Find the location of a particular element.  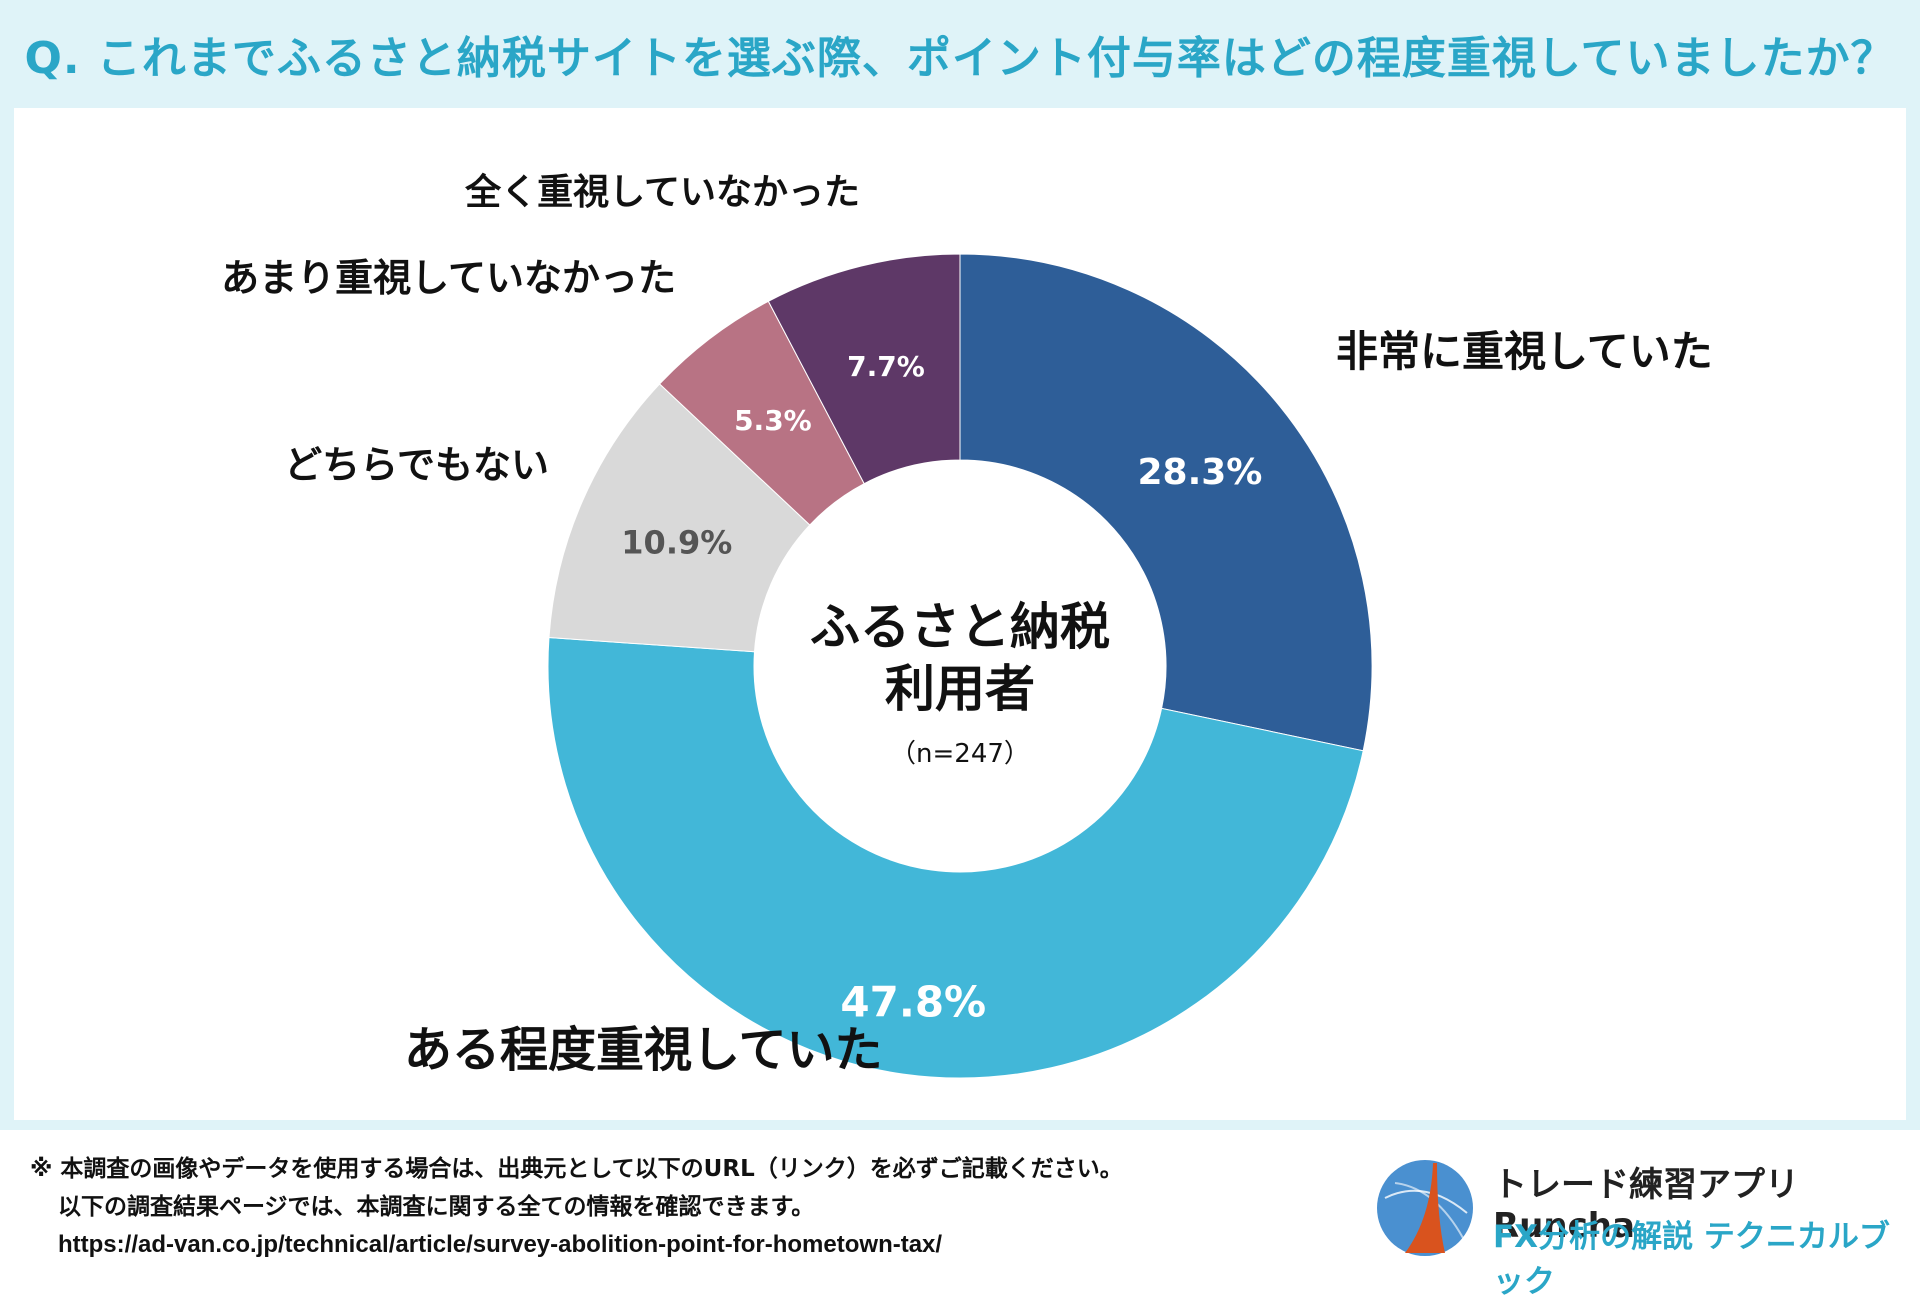

category-label-3: どちらでもない is located at coordinates (416, 465).